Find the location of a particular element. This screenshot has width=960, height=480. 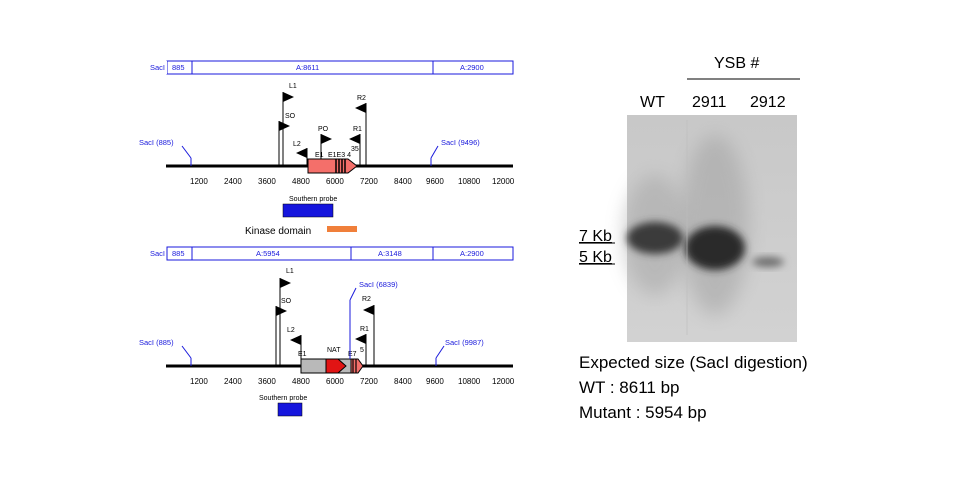

caption-line2: WT : 8611 bp is located at coordinates (629, 387).